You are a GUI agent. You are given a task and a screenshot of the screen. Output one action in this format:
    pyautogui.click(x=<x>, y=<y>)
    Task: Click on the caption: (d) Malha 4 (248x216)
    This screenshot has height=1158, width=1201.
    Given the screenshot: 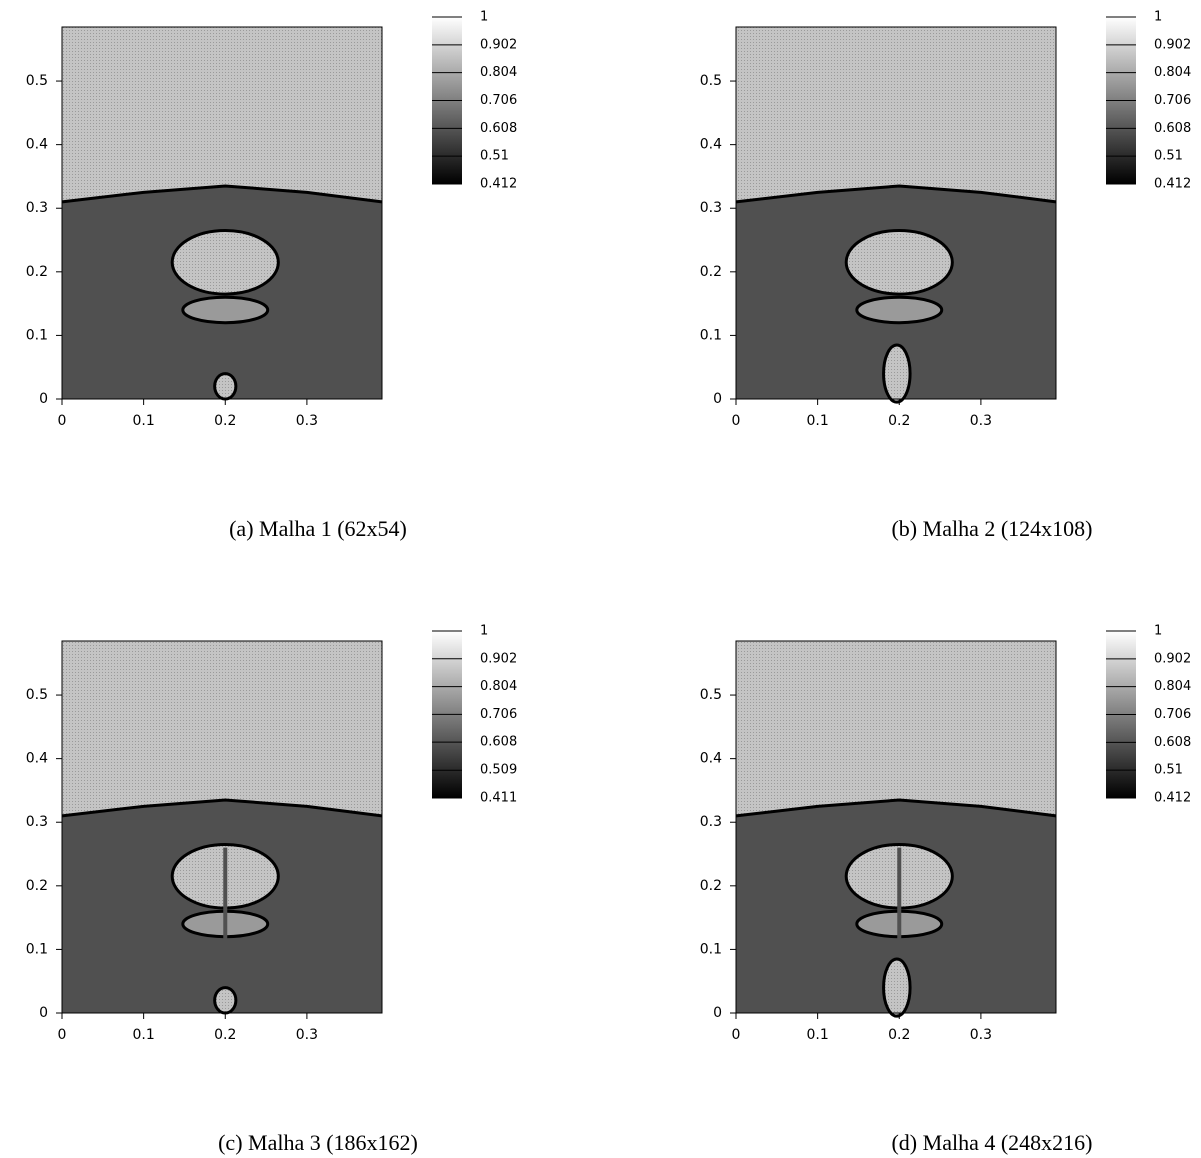 What is the action you would take?
    pyautogui.click(x=991, y=1142)
    